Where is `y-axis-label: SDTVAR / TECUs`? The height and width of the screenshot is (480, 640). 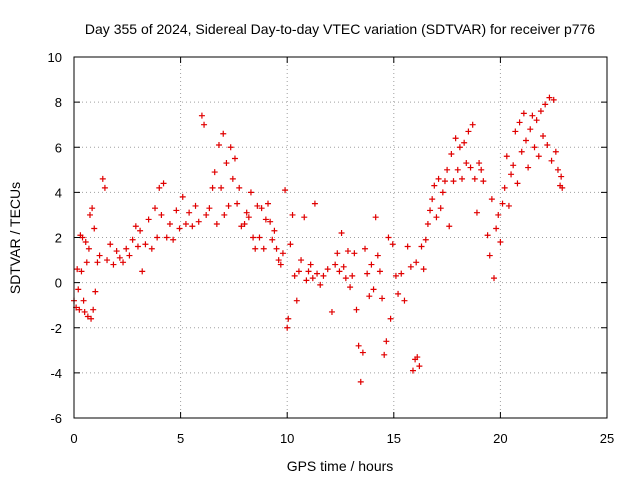 y-axis-label: SDTVAR / TECUs is located at coordinates (15, 238).